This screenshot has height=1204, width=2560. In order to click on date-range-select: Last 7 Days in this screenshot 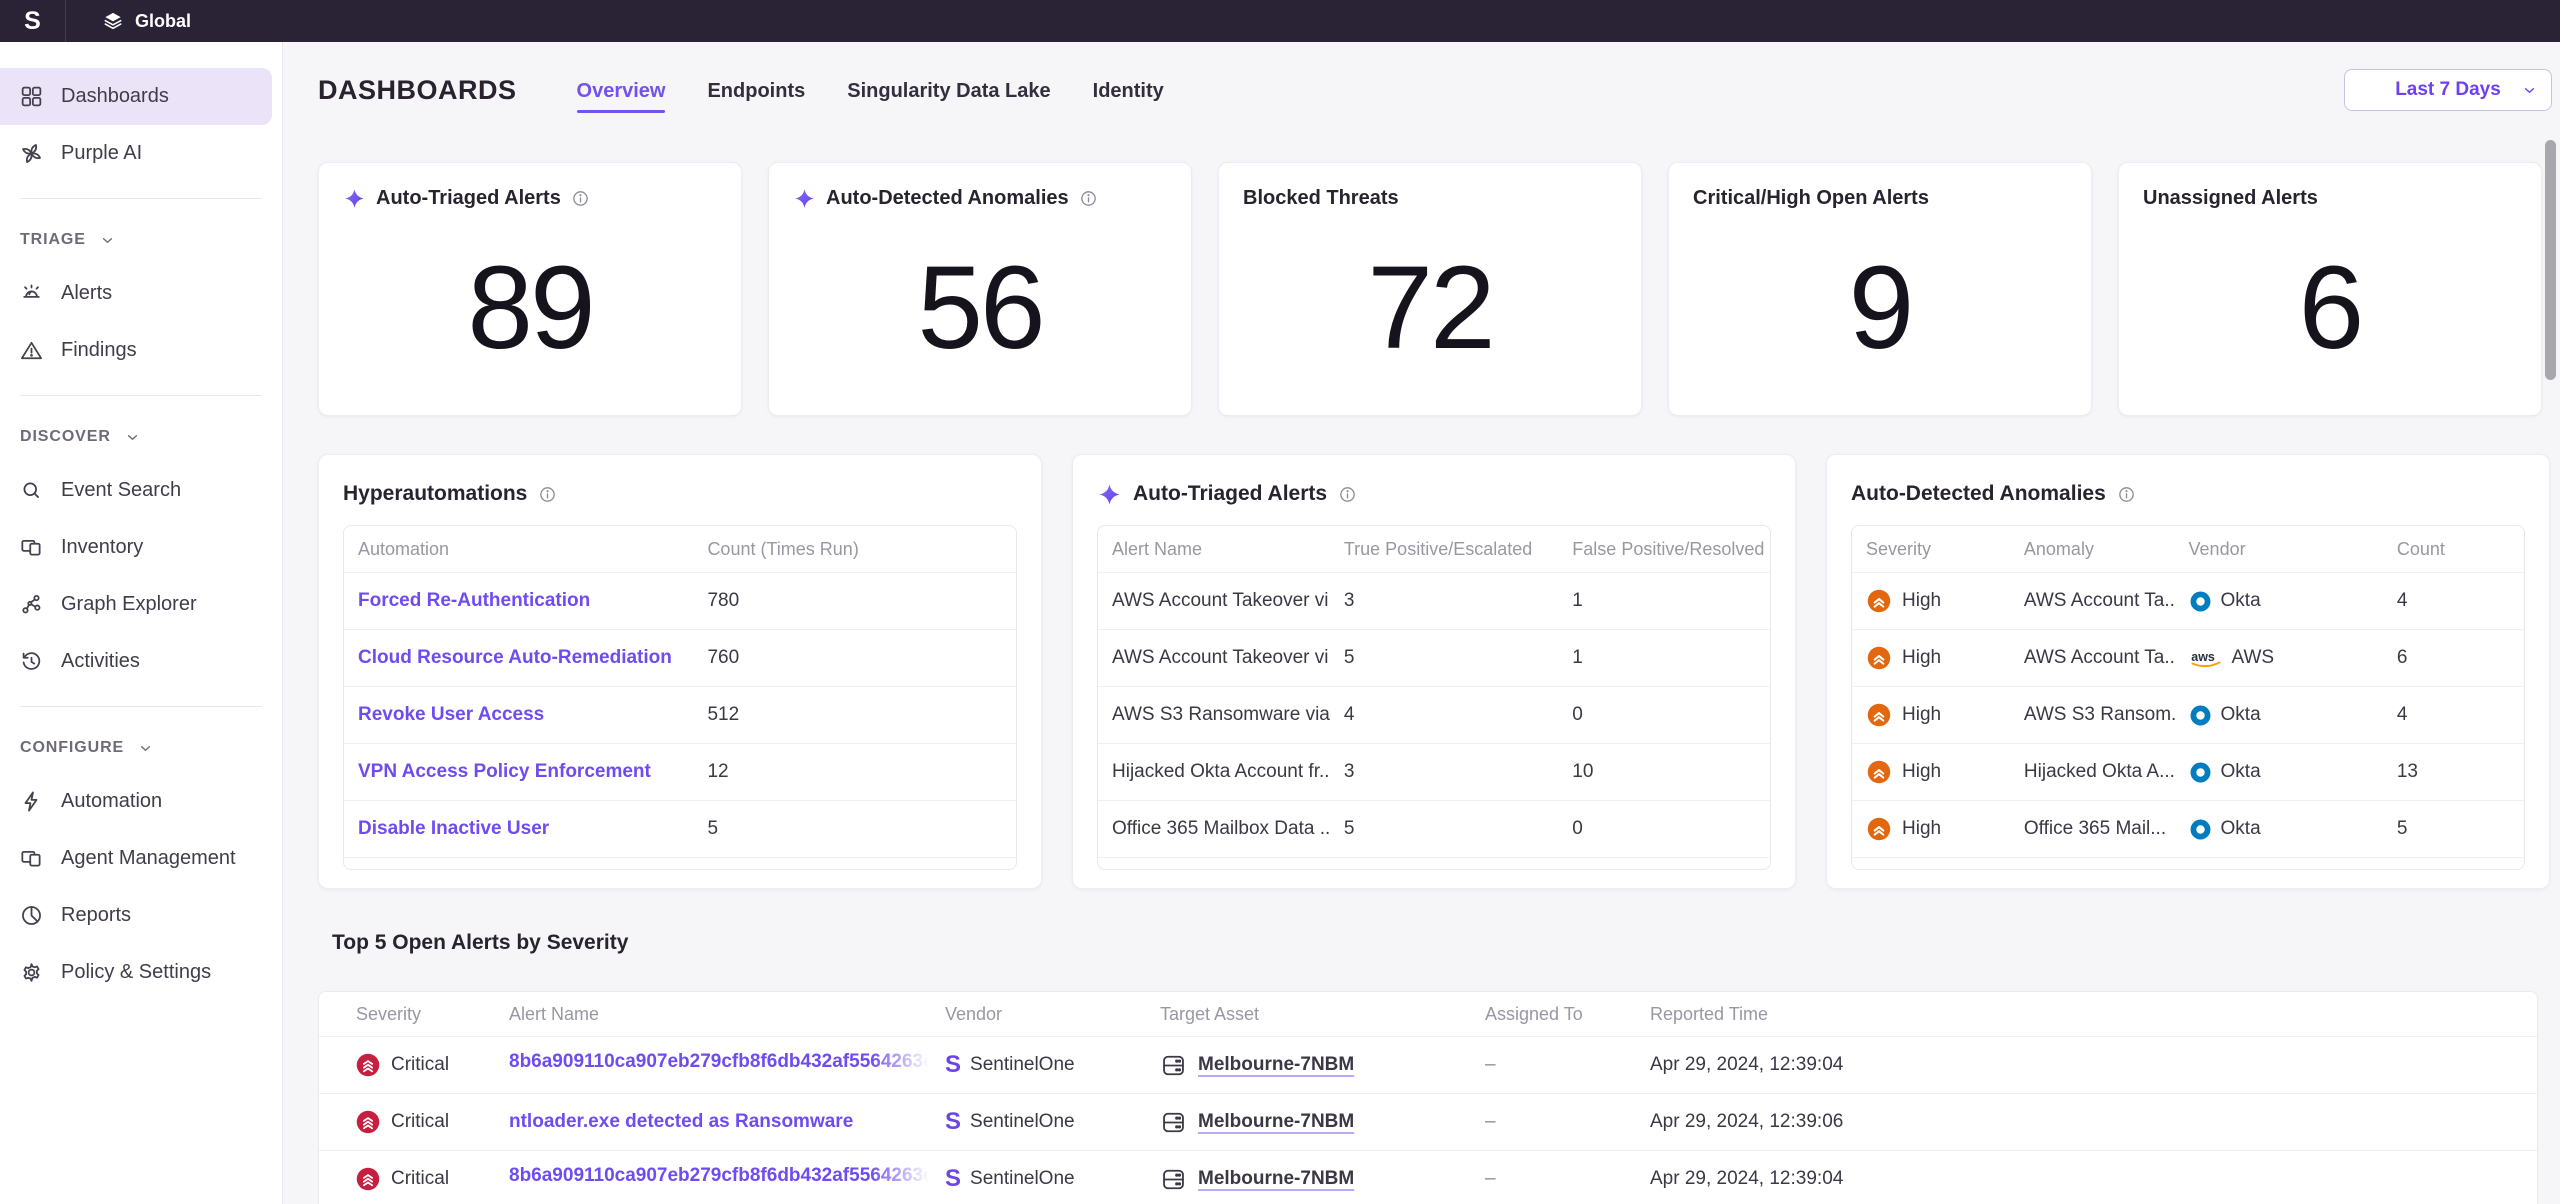, I will do `click(2448, 90)`.